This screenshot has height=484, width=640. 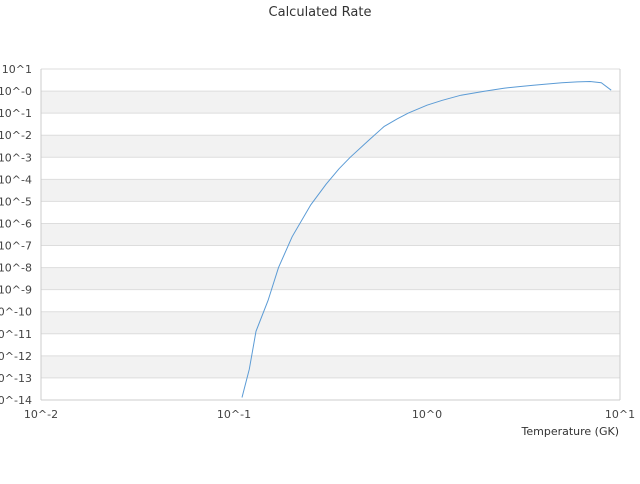 I want to click on y-tick-label: 10^-2, so click(x=16, y=135).